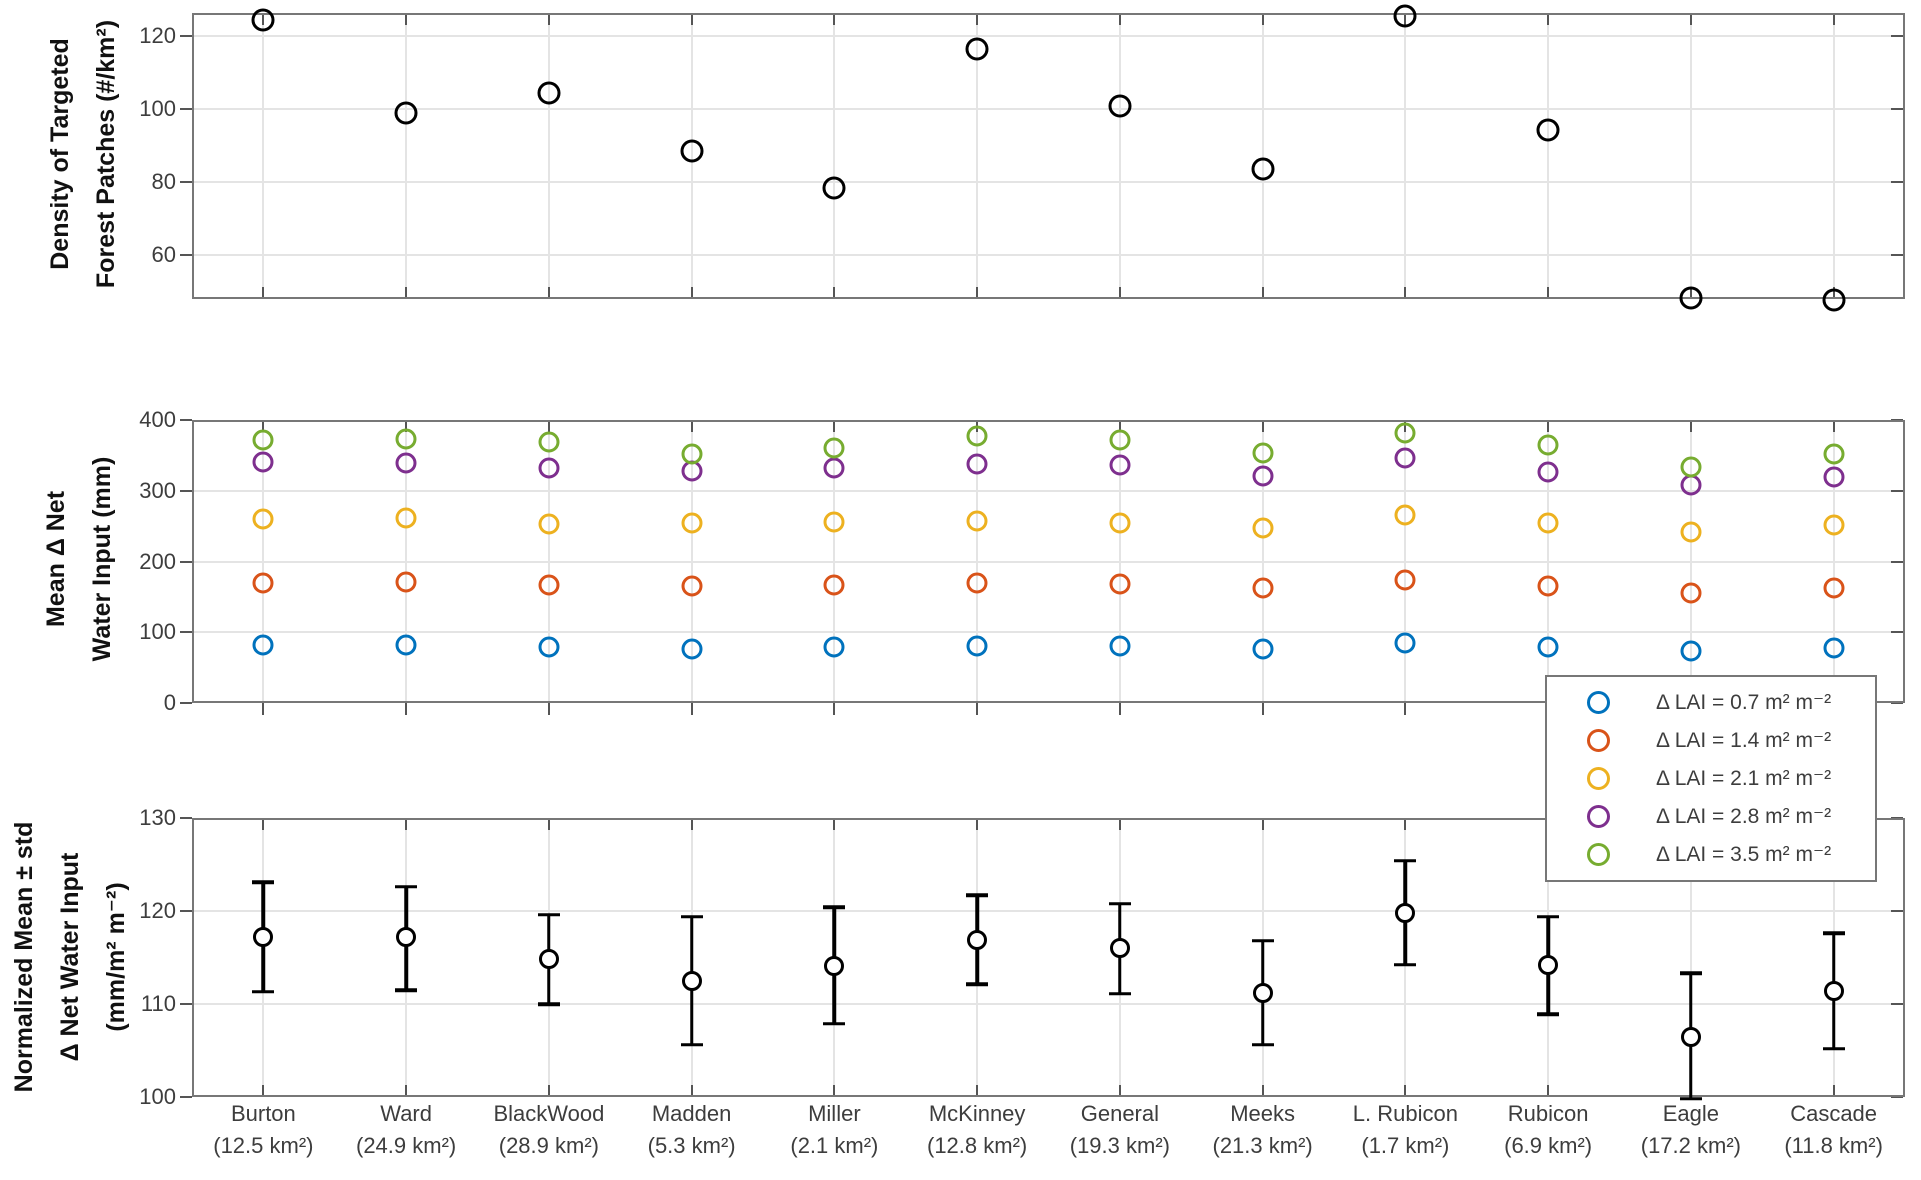 Image resolution: width=1921 pixels, height=1180 pixels. I want to click on legend-item-label: Δ LAI = 0.7 m² m⁻², so click(1744, 702).